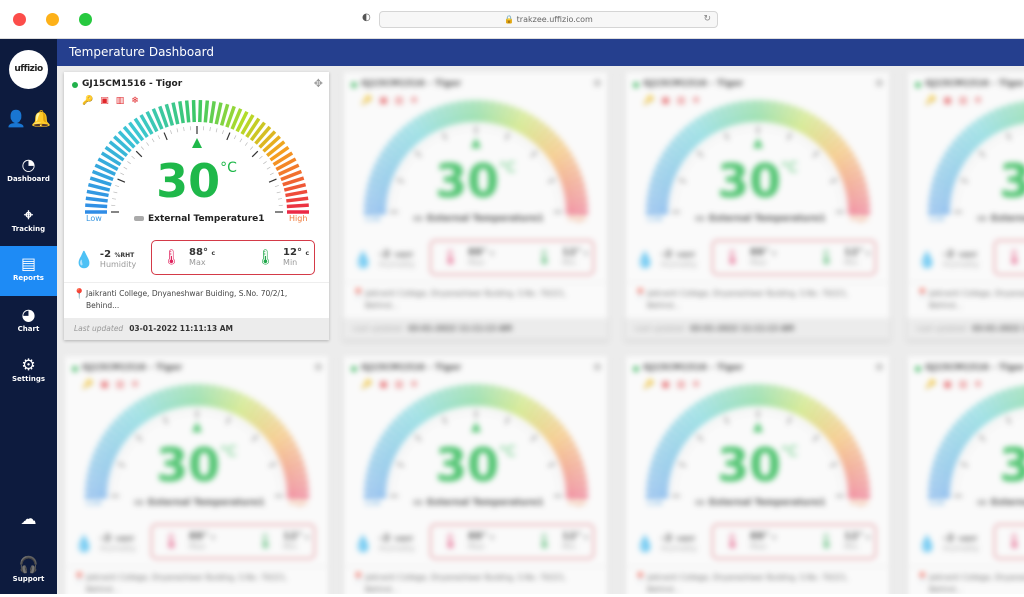  What do you see at coordinates (85, 19) in the screenshot?
I see `maximize-window-button` at bounding box center [85, 19].